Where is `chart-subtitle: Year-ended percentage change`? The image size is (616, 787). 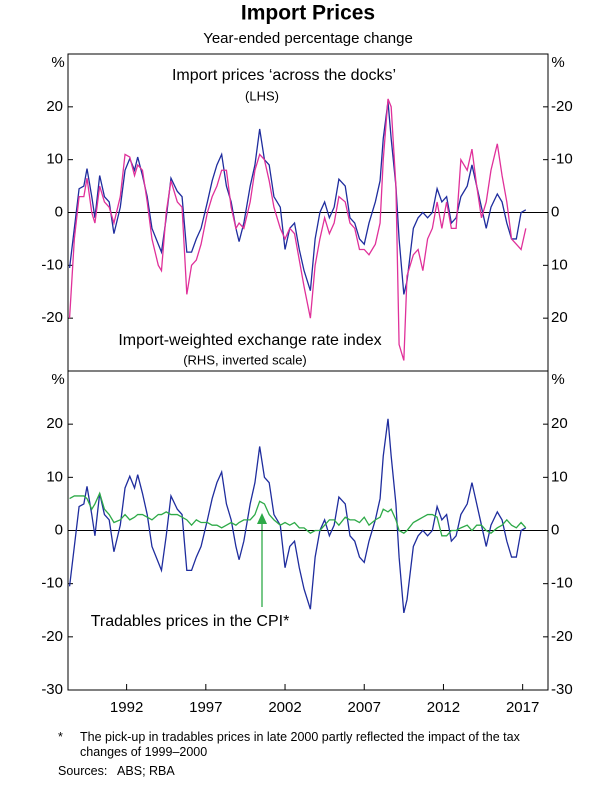
chart-subtitle: Year-ended percentage change is located at coordinates (308, 38).